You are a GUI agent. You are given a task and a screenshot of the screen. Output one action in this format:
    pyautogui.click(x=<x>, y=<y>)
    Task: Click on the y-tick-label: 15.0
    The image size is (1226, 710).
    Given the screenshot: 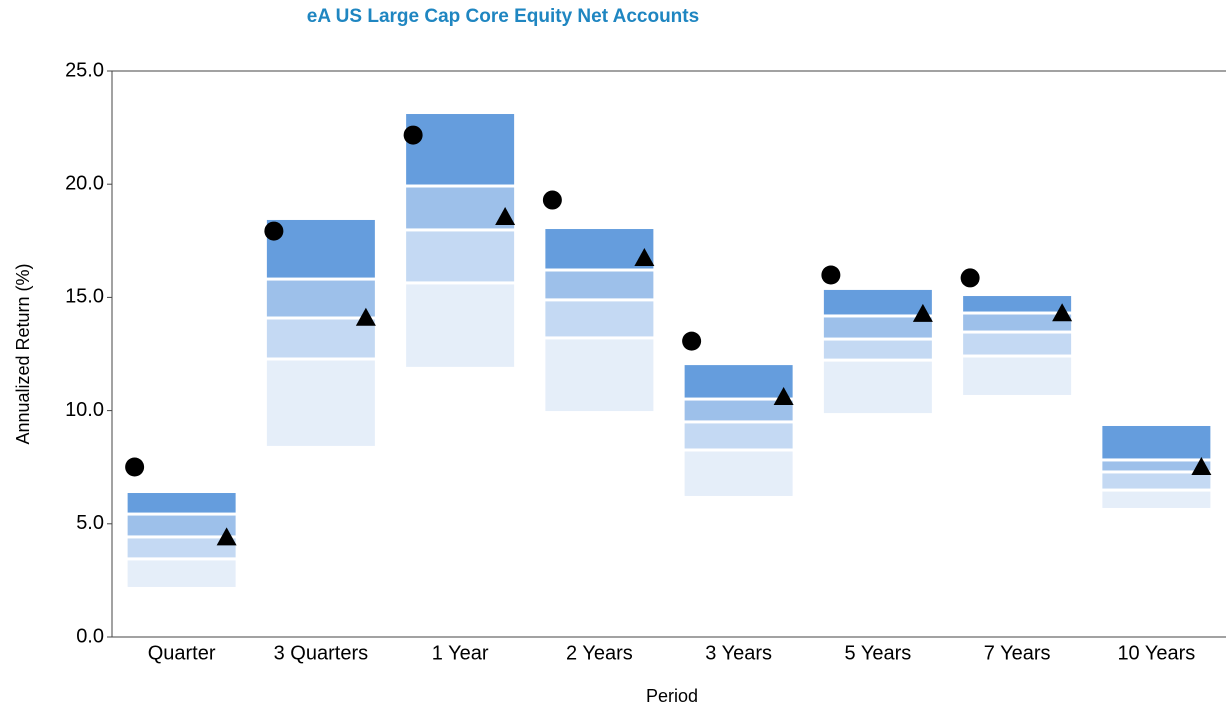 What is the action you would take?
    pyautogui.click(x=84, y=297)
    